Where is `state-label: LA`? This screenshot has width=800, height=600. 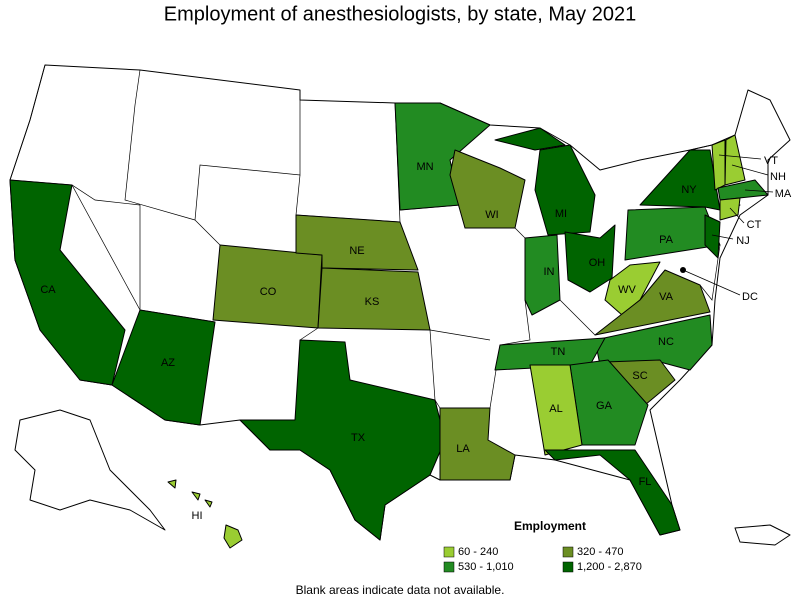 state-label: LA is located at coordinates (463, 449).